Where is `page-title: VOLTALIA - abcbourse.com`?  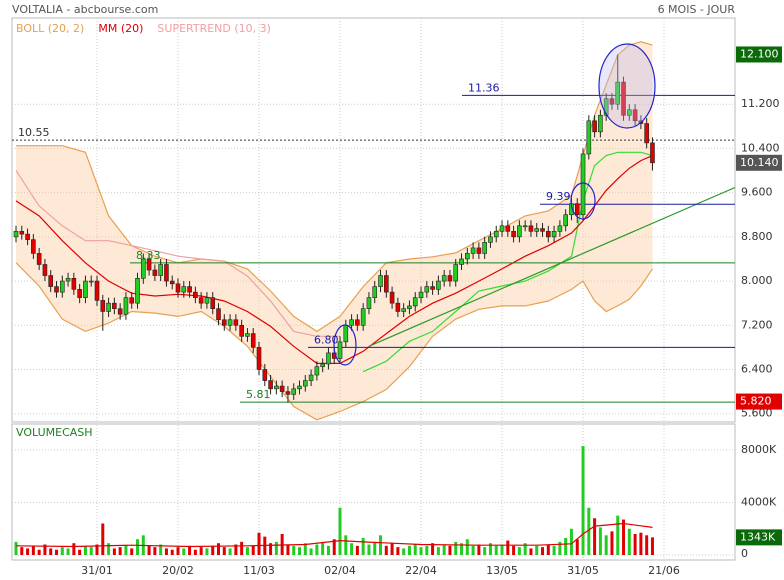
page-title: VOLTALIA - abcbourse.com is located at coordinates (85, 9).